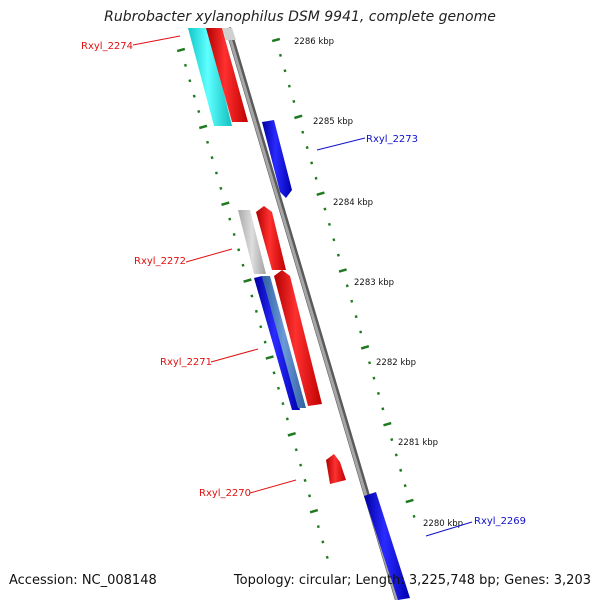  What do you see at coordinates (314, 42) in the screenshot?
I see `ruler-label: 2286 kbp` at bounding box center [314, 42].